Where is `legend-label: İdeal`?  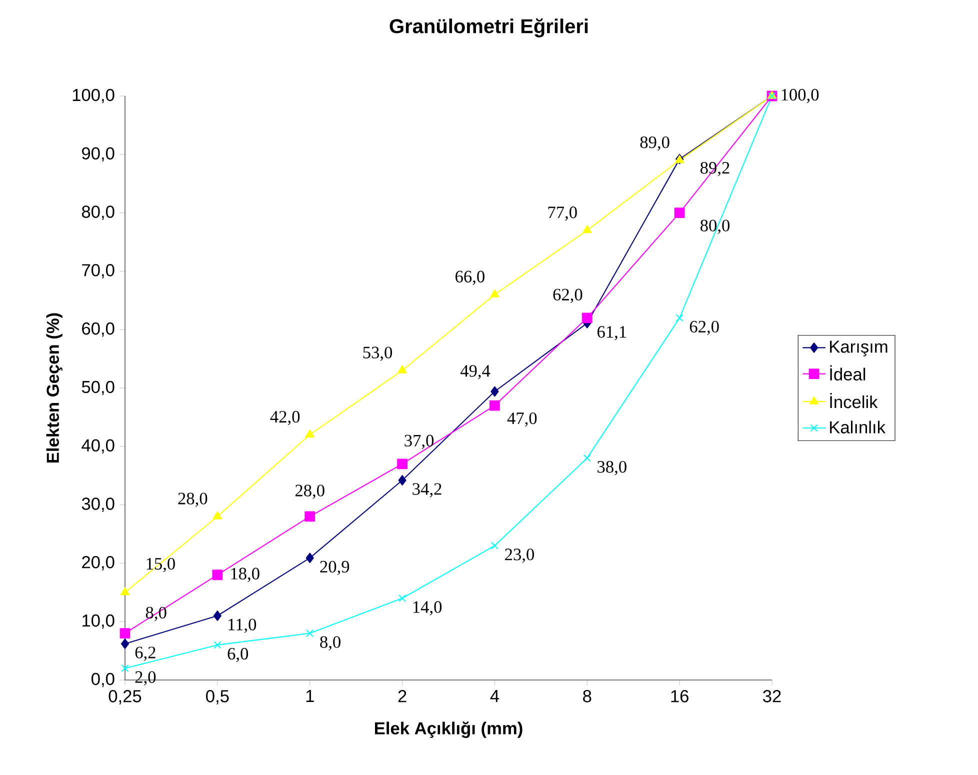
legend-label: İdeal is located at coordinates (848, 373).